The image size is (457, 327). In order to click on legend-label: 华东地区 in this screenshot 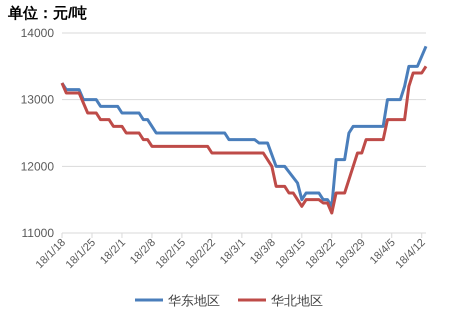, I will do `click(194, 300)`.